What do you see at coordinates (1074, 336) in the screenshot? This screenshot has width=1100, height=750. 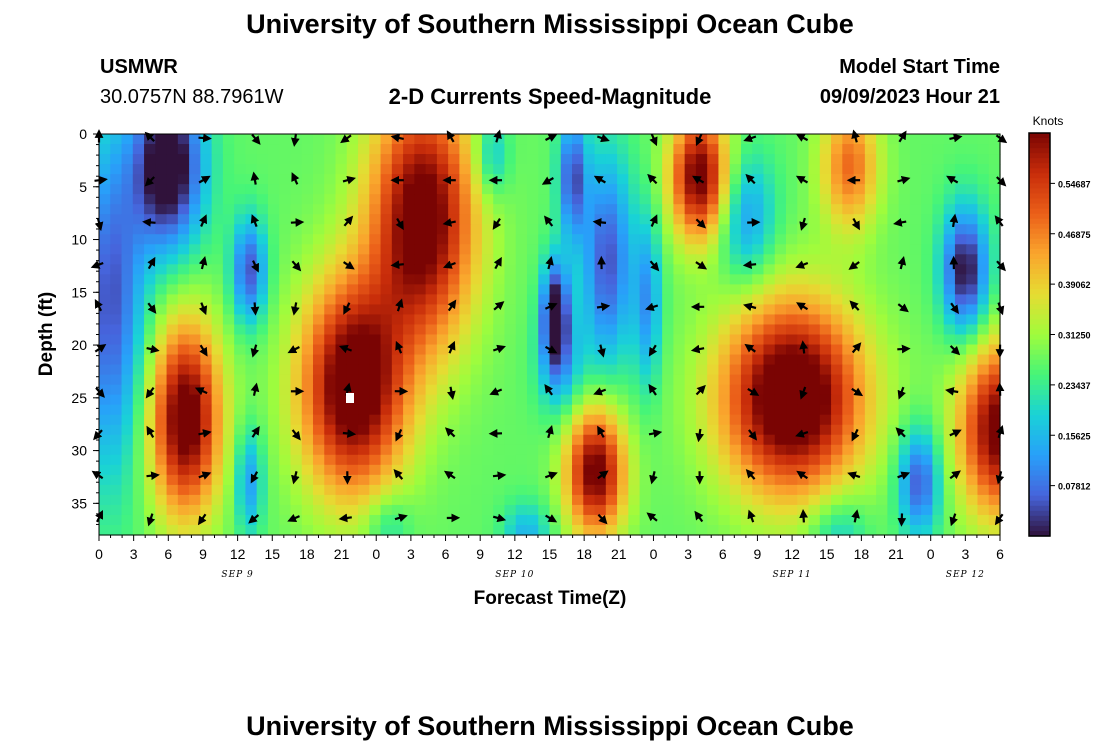 I see `colorbar-tick-label: 0.31250` at bounding box center [1074, 336].